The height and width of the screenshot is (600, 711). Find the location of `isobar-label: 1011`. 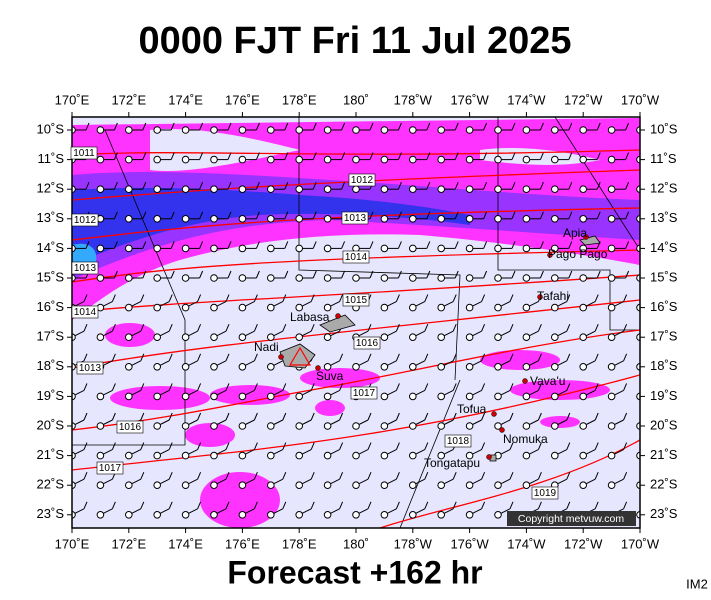

isobar-label: 1011 is located at coordinates (84, 153).